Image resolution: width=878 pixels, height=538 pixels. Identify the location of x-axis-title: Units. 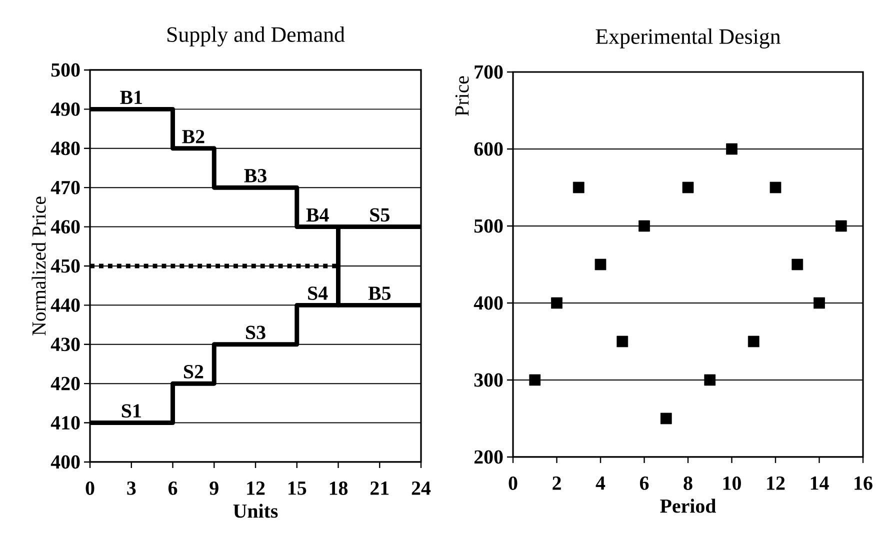
(255, 511).